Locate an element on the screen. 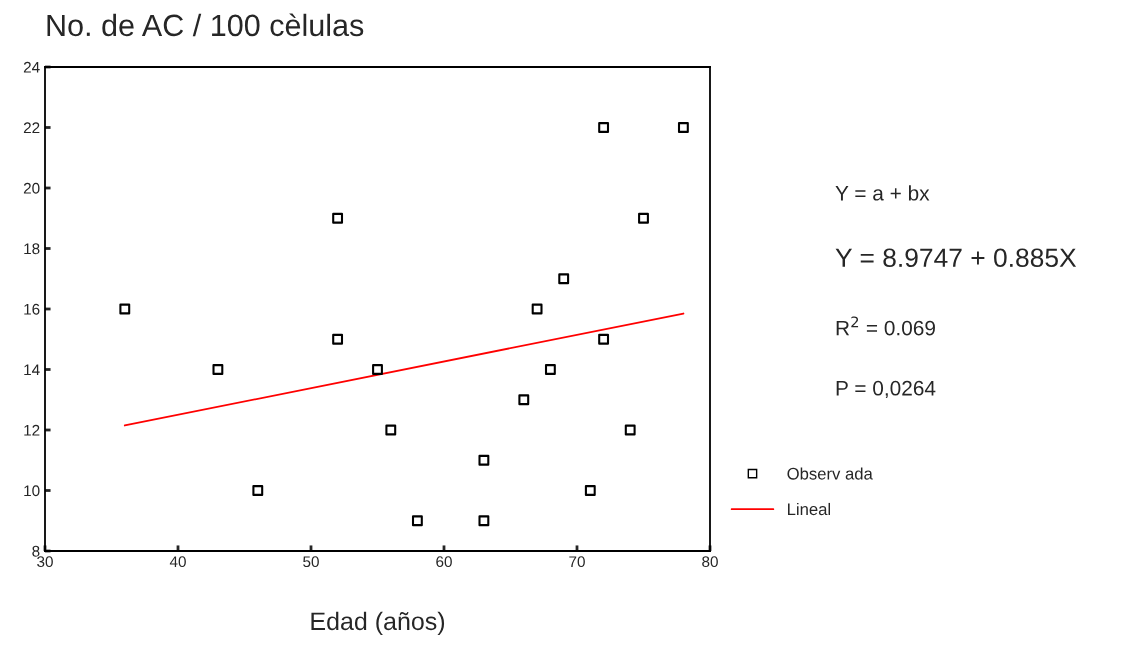  x-tick-label: 70 is located at coordinates (577, 562).